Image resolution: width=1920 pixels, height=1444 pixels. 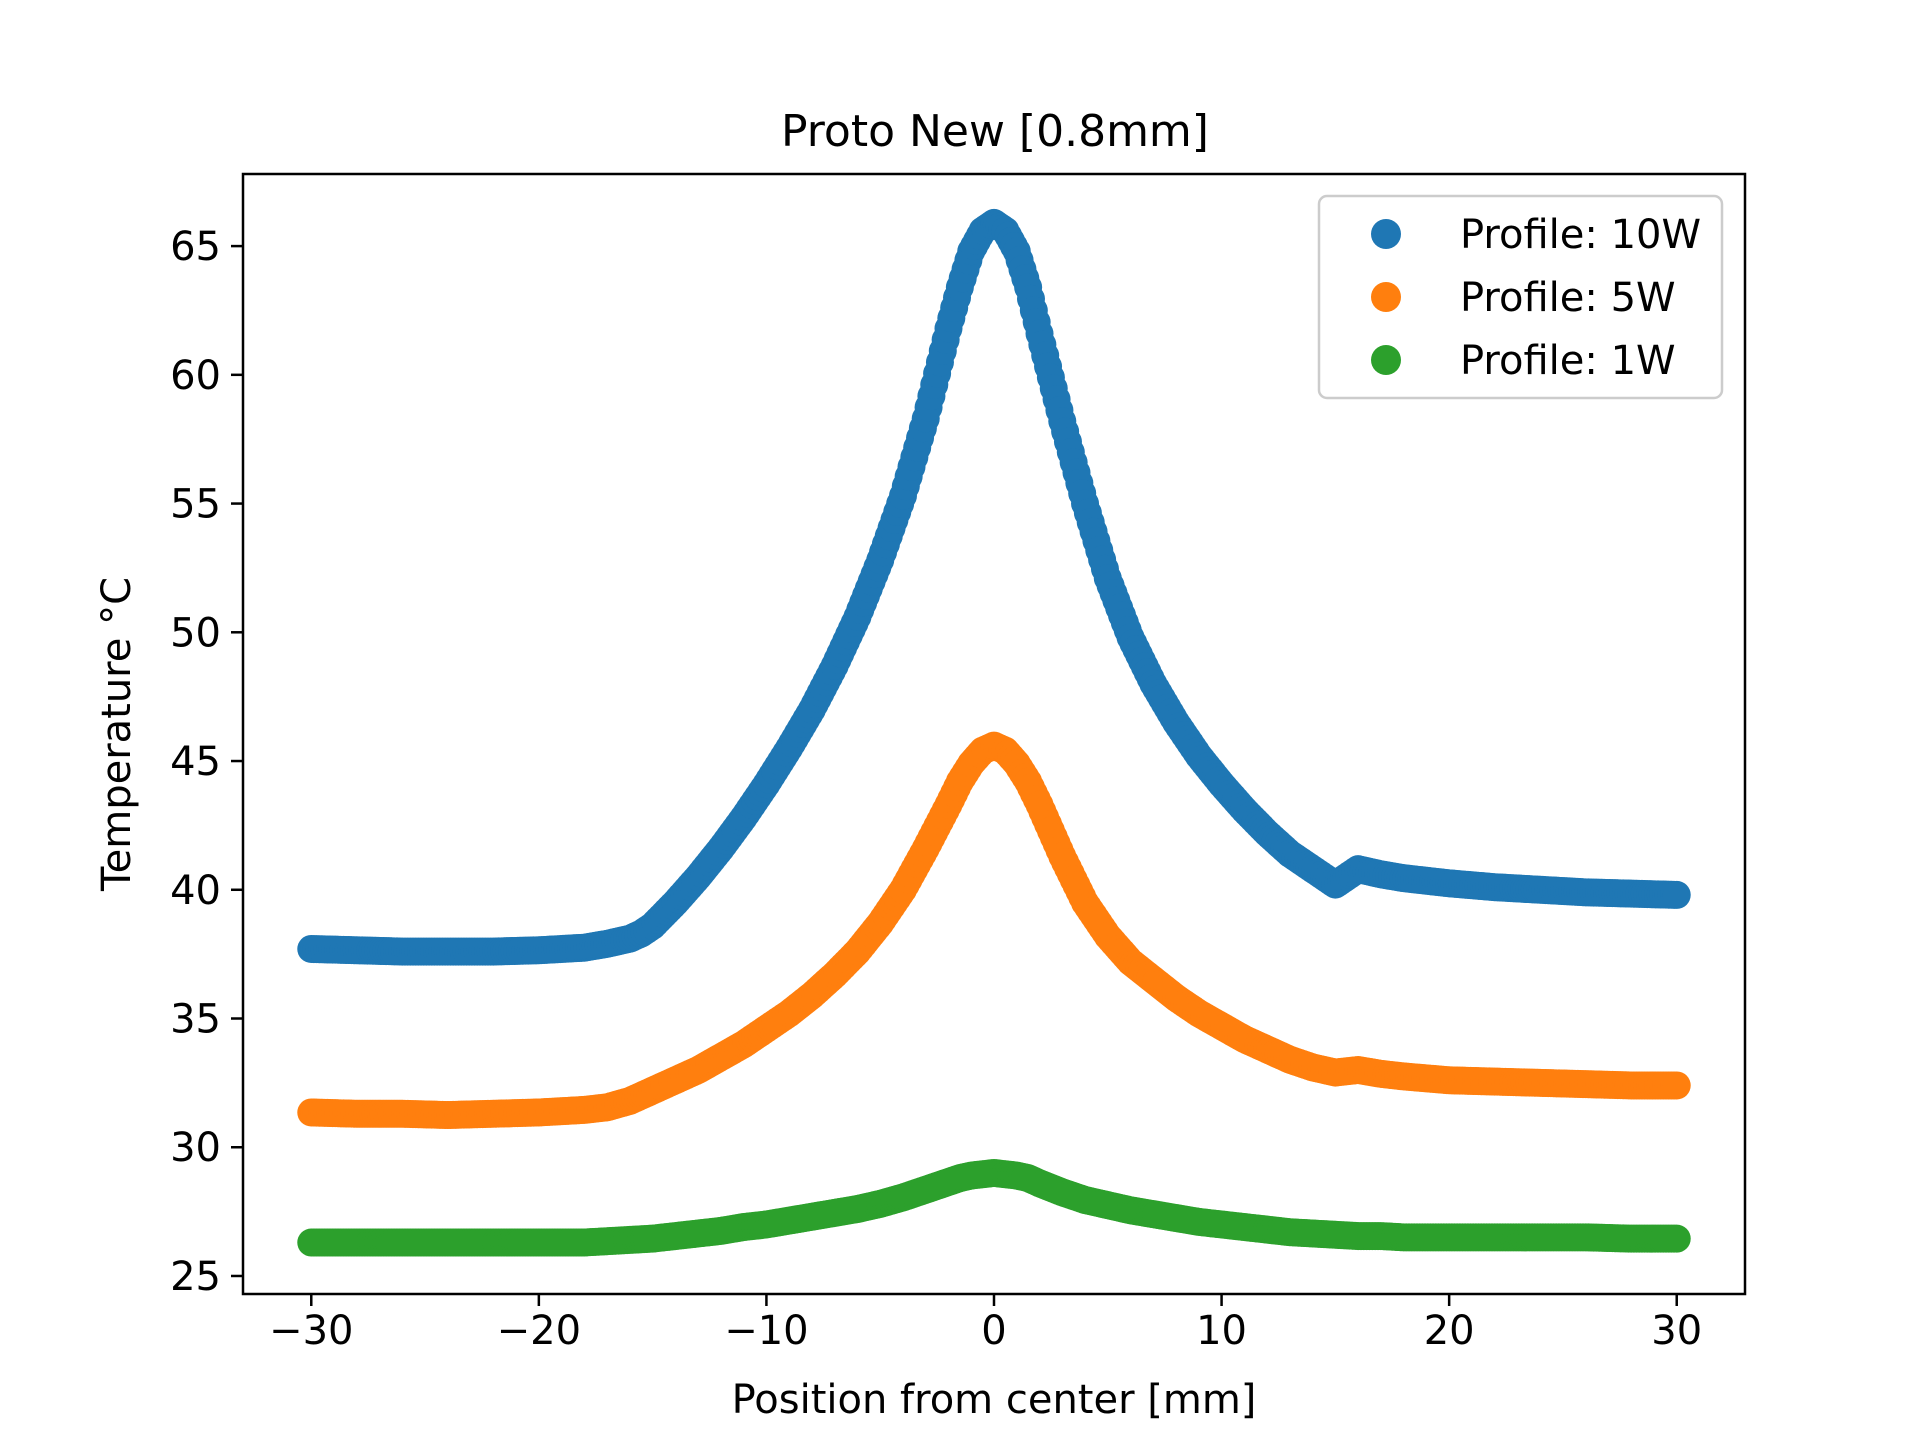 I want to click on x-tick-label: −20, so click(x=539, y=1331).